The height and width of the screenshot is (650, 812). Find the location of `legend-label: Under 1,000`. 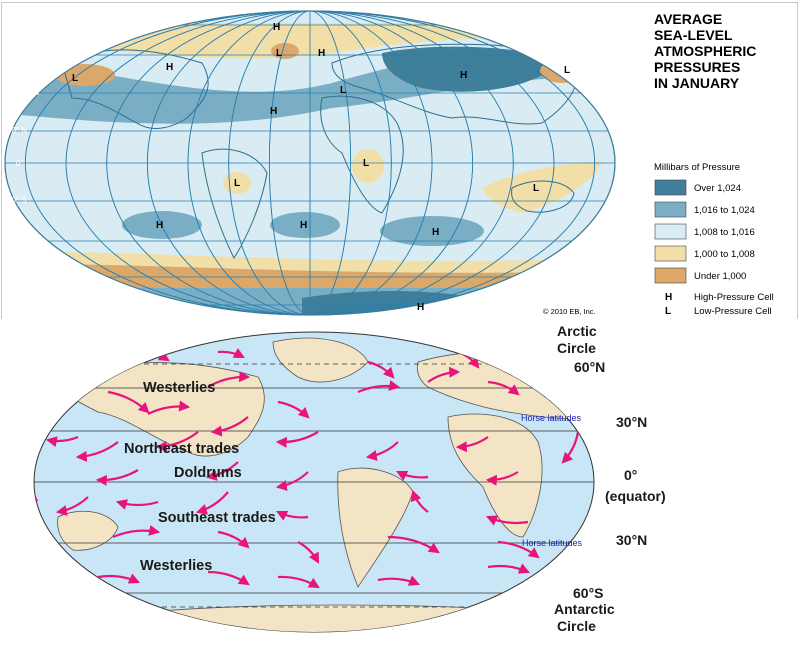

legend-label: Under 1,000 is located at coordinates (720, 276).